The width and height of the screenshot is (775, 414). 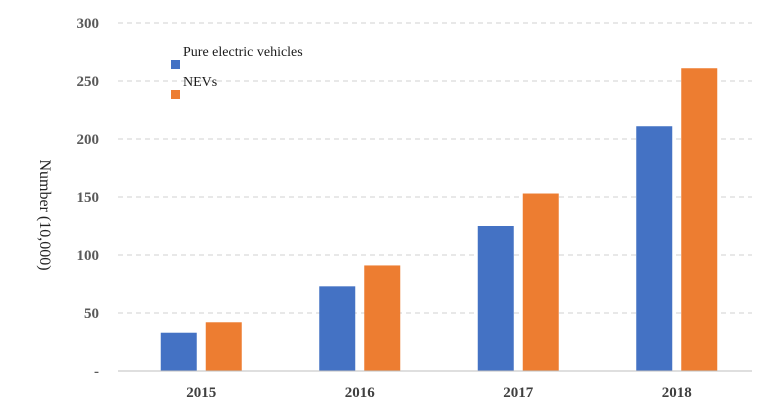 I want to click on x-tick-label: 2015, so click(x=201, y=393).